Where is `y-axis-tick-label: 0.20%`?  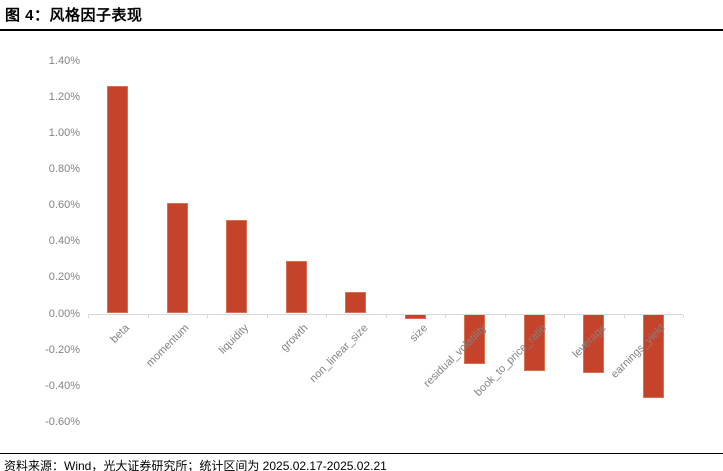 y-axis-tick-label: 0.20% is located at coordinates (64, 277).